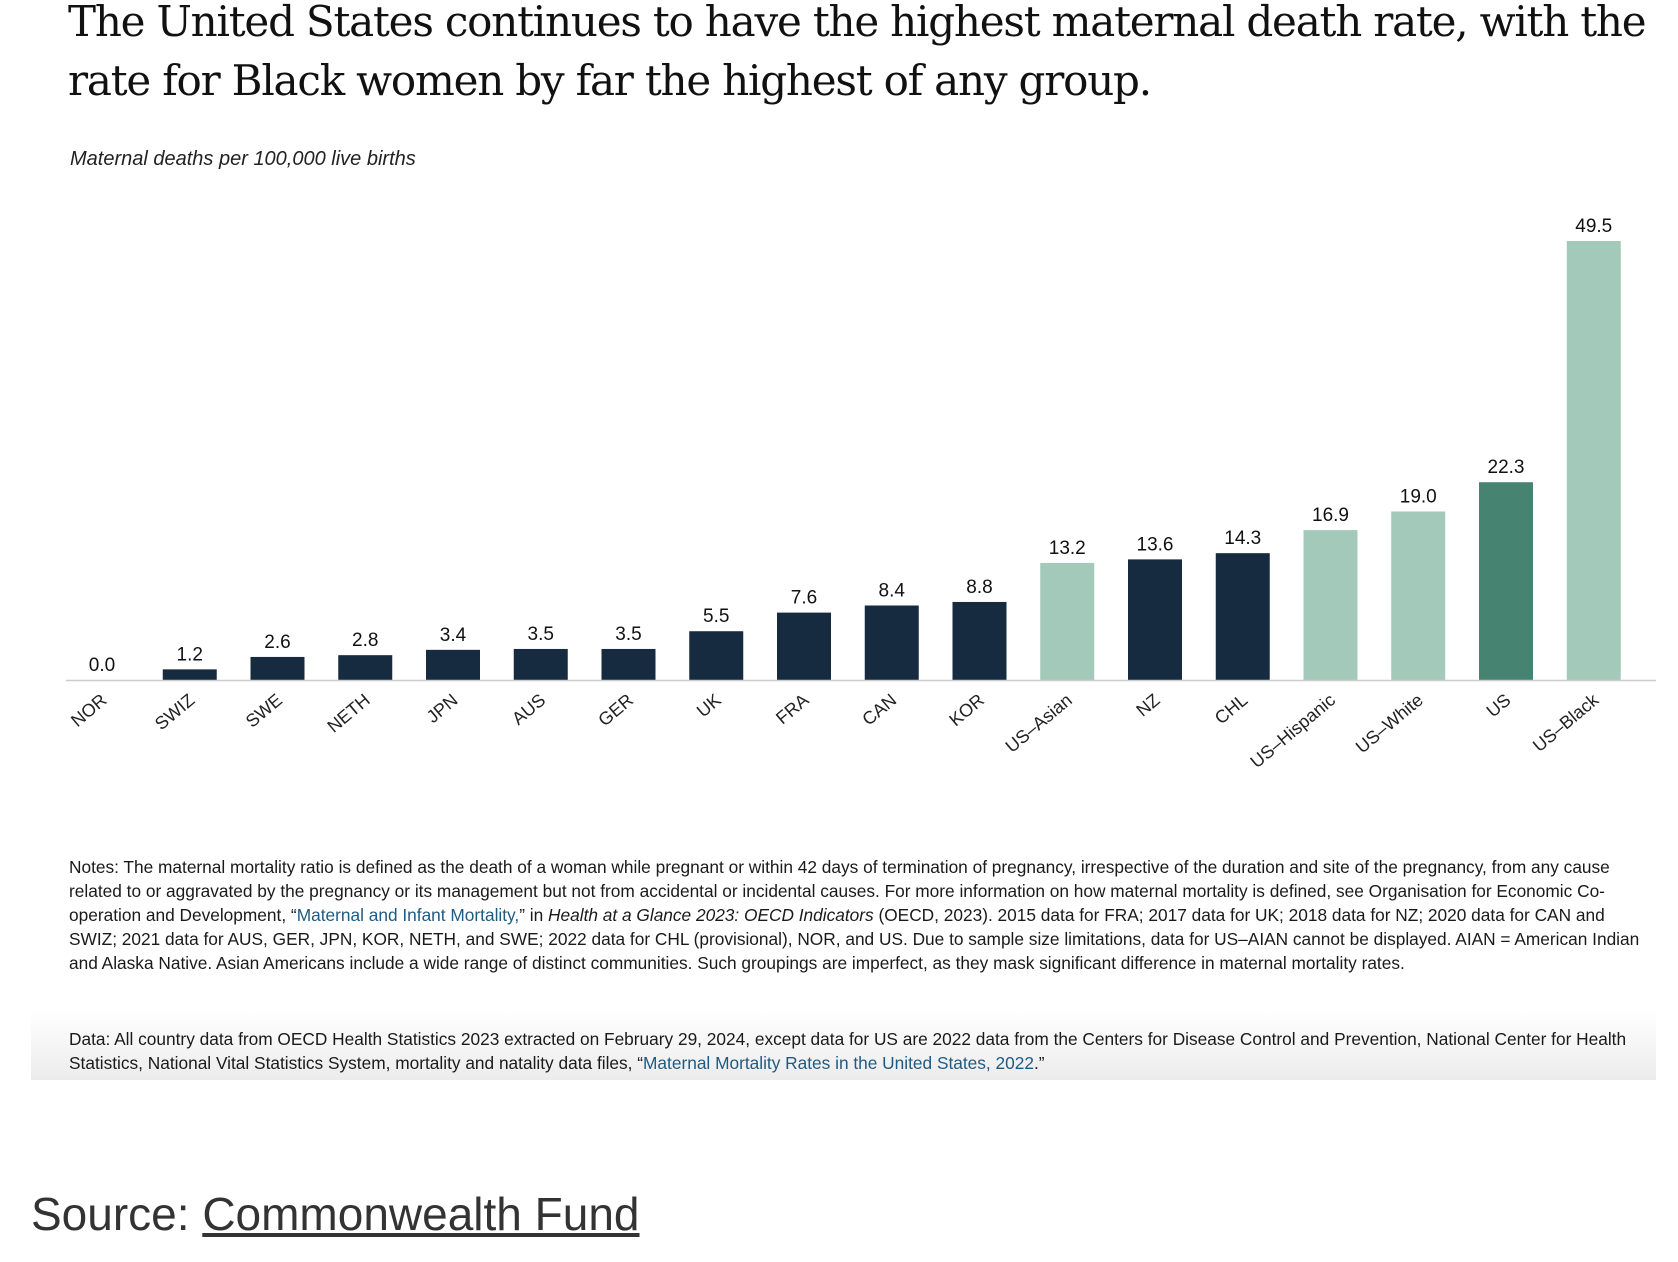  Describe the element at coordinates (442, 708) in the screenshot. I see `tick-label-jpn: JPN` at that location.